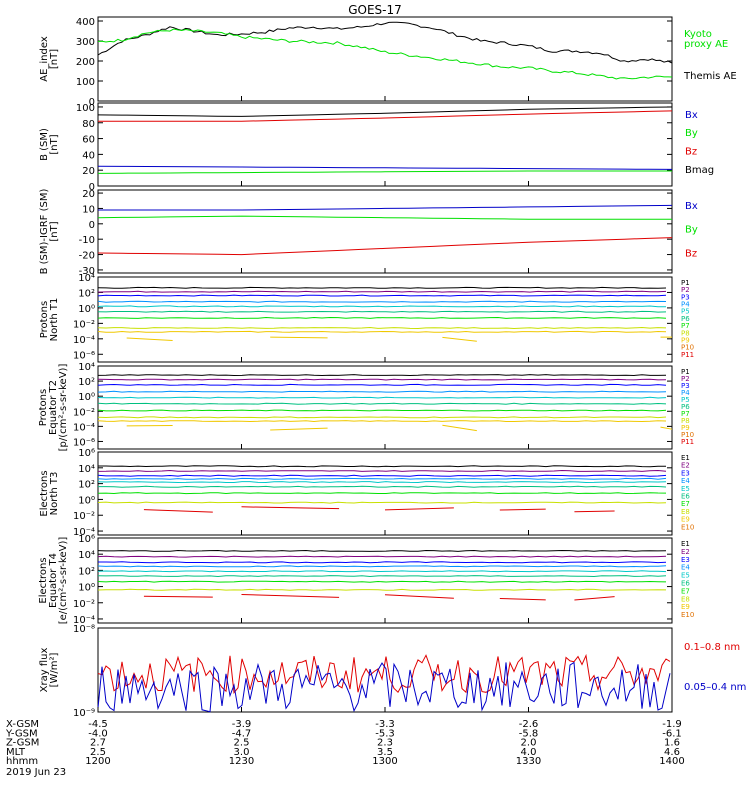 The height and width of the screenshot is (800, 750). I want to click on y-axis-label: [nT], so click(54, 59).